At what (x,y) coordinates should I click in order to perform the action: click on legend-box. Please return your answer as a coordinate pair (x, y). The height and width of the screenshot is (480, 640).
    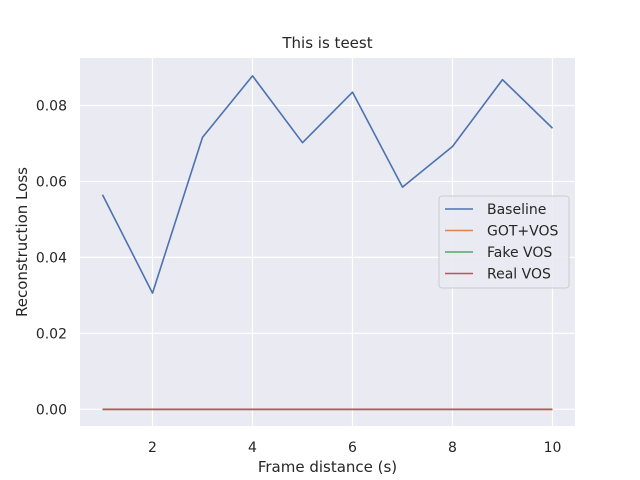
    Looking at the image, I should click on (504, 242).